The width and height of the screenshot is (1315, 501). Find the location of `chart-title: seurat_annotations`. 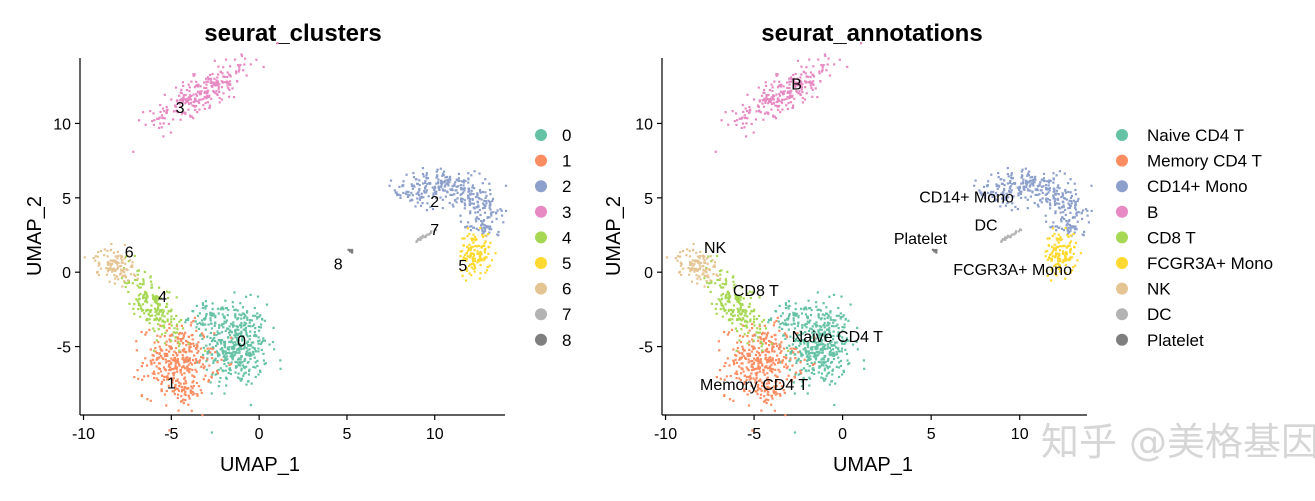

chart-title: seurat_annotations is located at coordinates (871, 33).